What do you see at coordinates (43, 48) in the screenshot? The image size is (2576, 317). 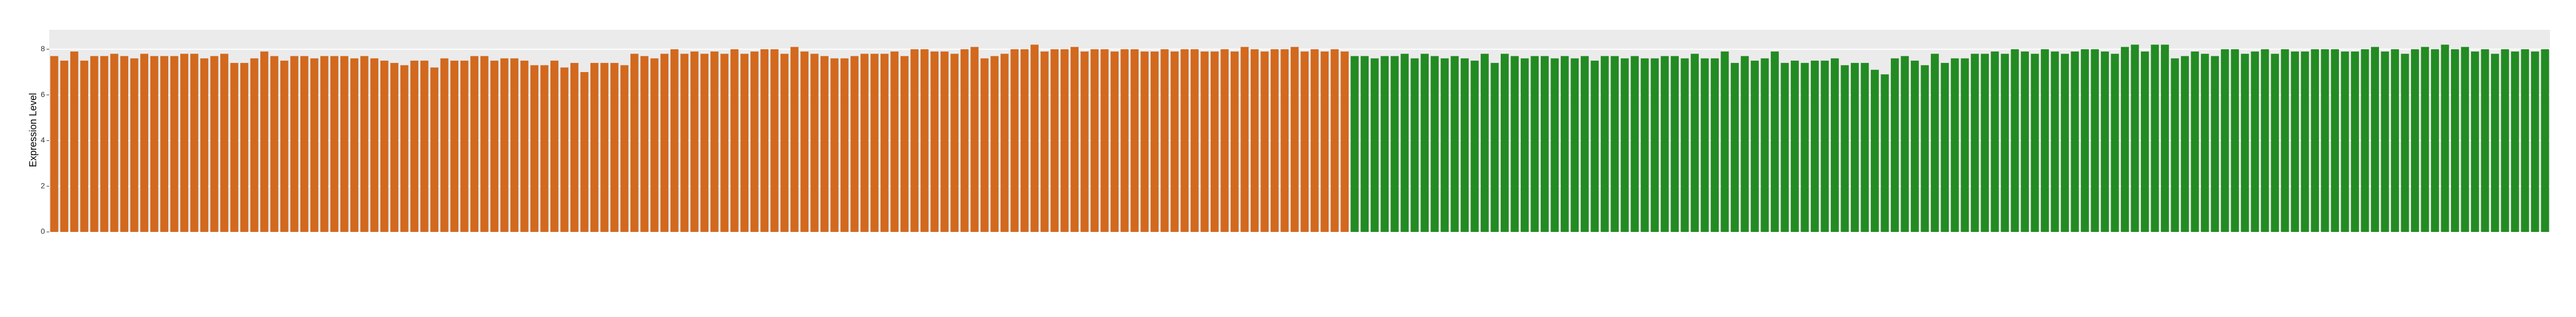 I see `y-tick-label: 8` at bounding box center [43, 48].